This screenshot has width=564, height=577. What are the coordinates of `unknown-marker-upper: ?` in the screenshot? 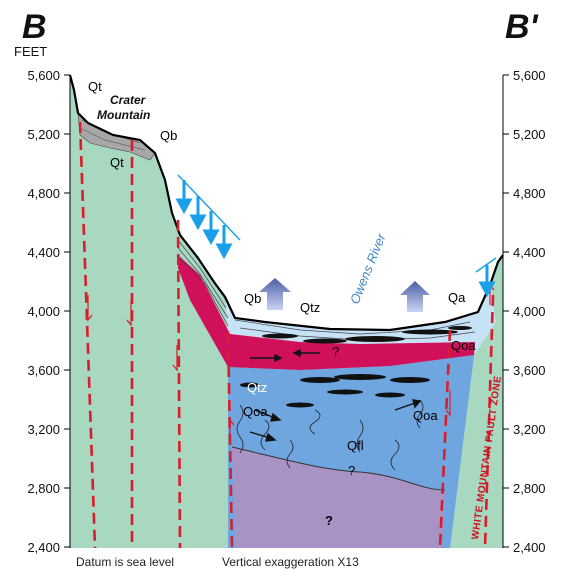 It's located at (335, 351).